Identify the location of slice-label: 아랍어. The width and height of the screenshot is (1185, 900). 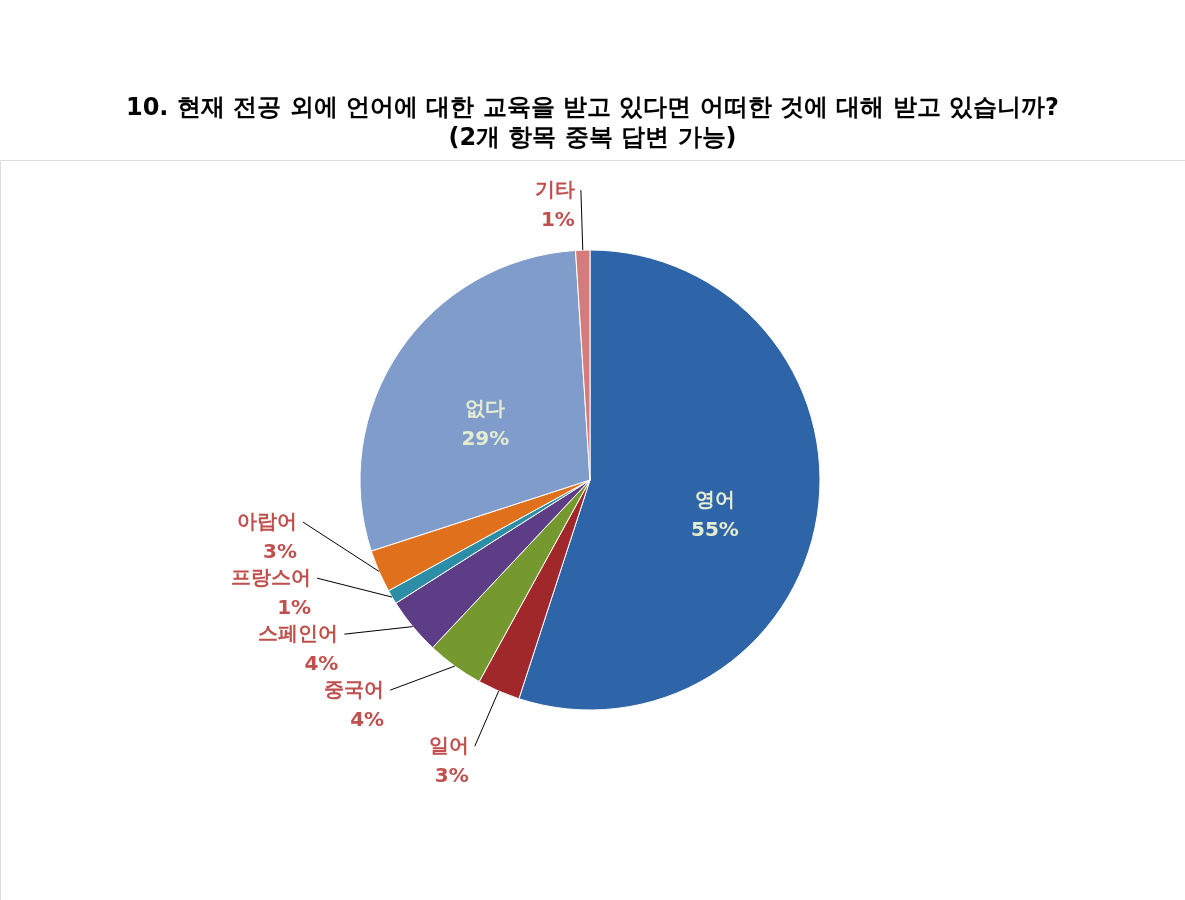
(267, 521).